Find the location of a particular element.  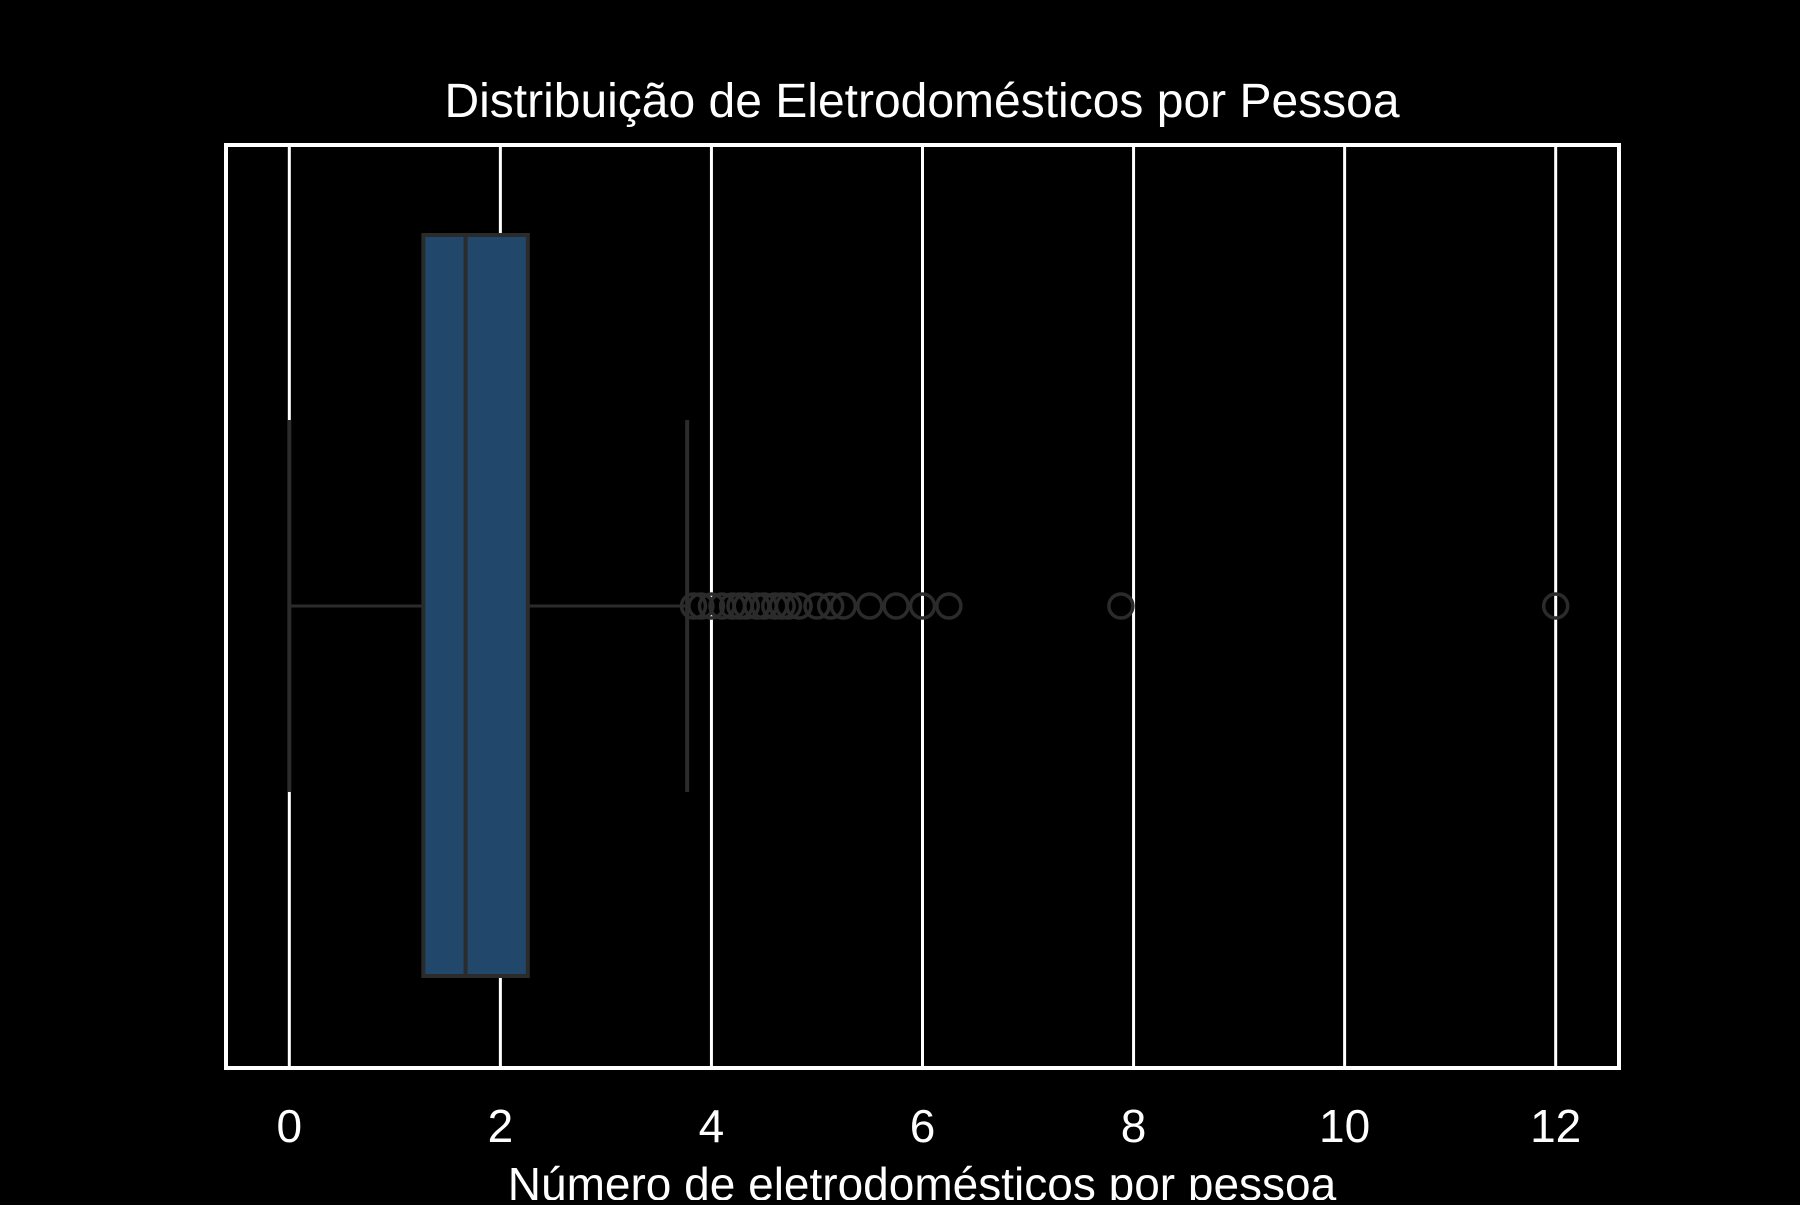

x-tick-label: 2 is located at coordinates (501, 1126).